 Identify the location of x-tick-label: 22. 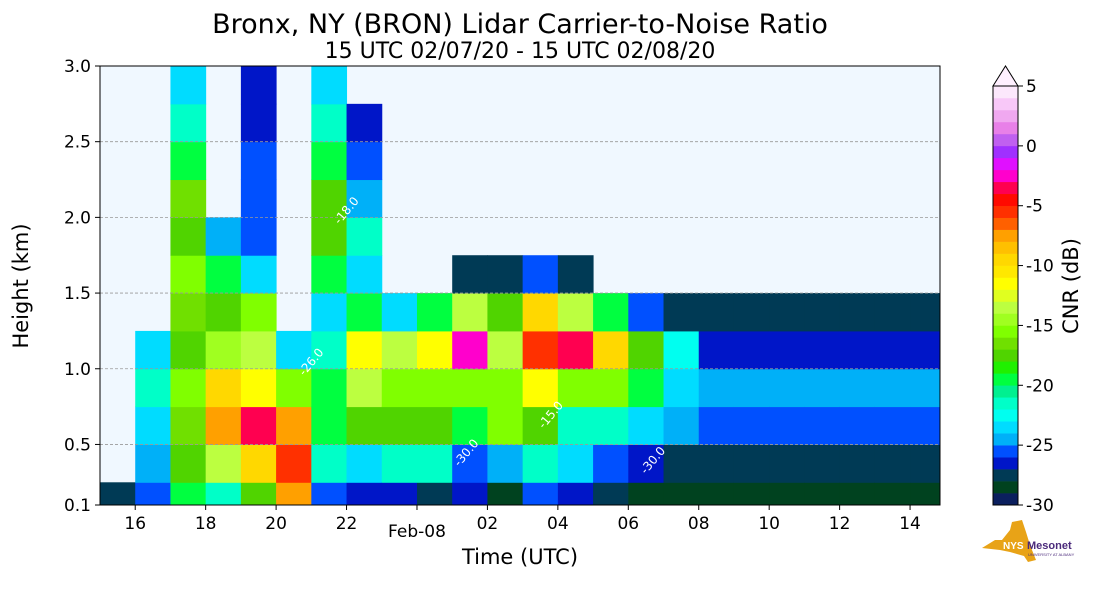
(347, 524).